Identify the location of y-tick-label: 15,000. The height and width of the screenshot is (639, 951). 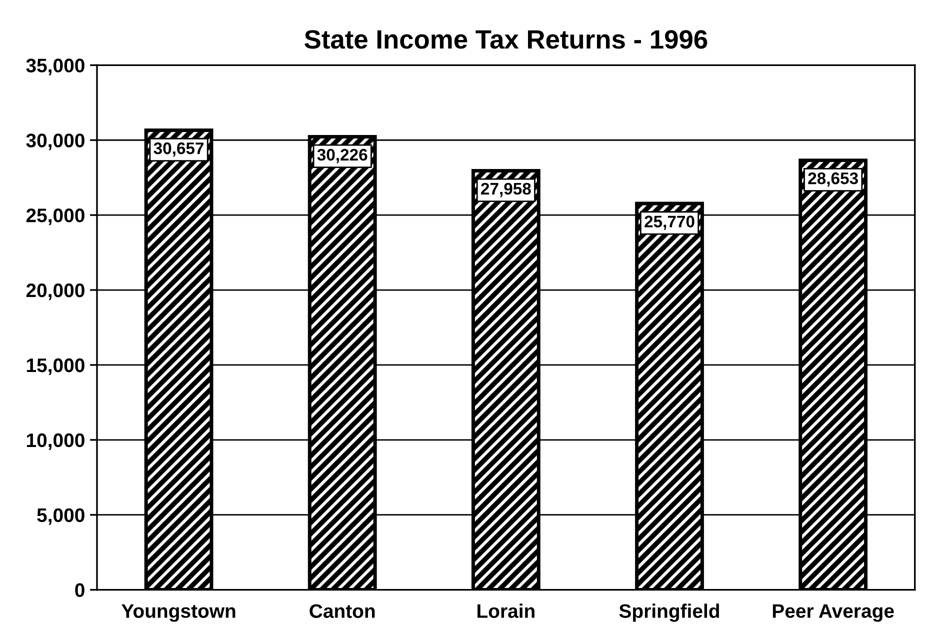
(55, 367).